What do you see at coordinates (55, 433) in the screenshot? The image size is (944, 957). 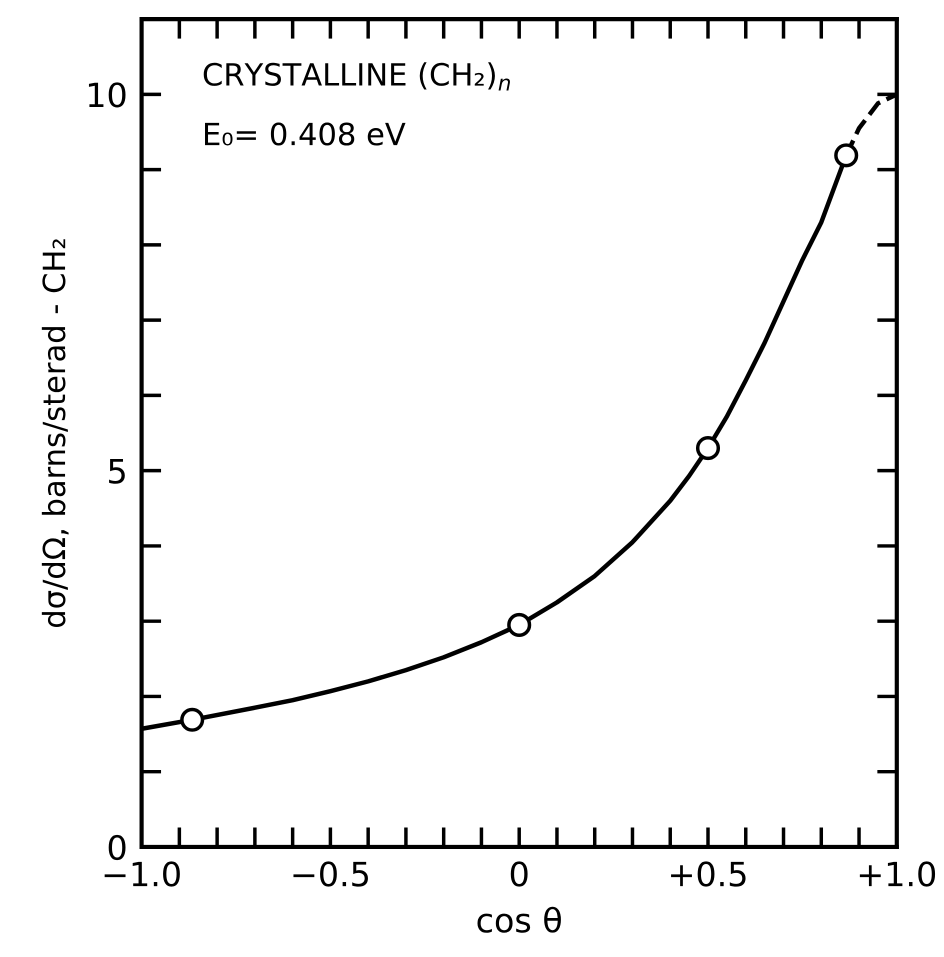 I see `y-axis-title: dσ/dΩ, barns/sterad - CH₂` at bounding box center [55, 433].